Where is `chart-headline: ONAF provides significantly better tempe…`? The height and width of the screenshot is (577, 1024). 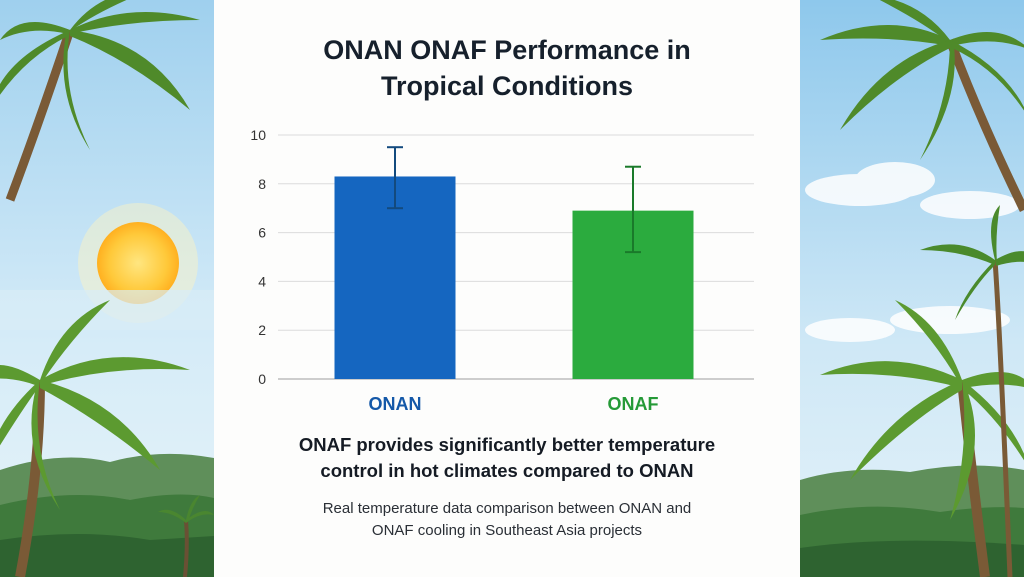
chart-headline: ONAF provides significantly better tempe… is located at coordinates (507, 458).